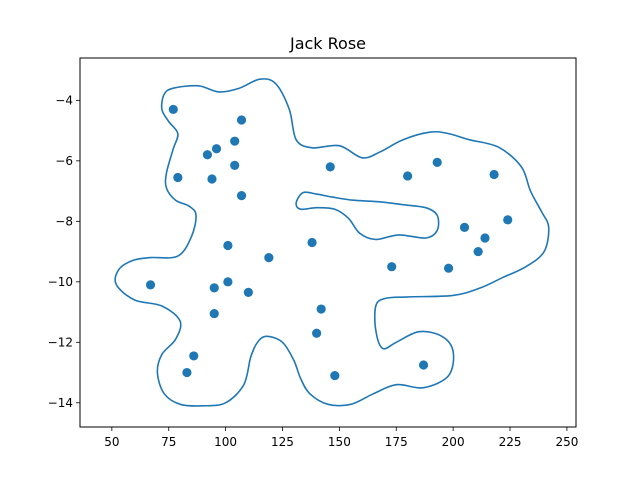  Describe the element at coordinates (282, 442) in the screenshot. I see `x-tick-label: 125` at that location.